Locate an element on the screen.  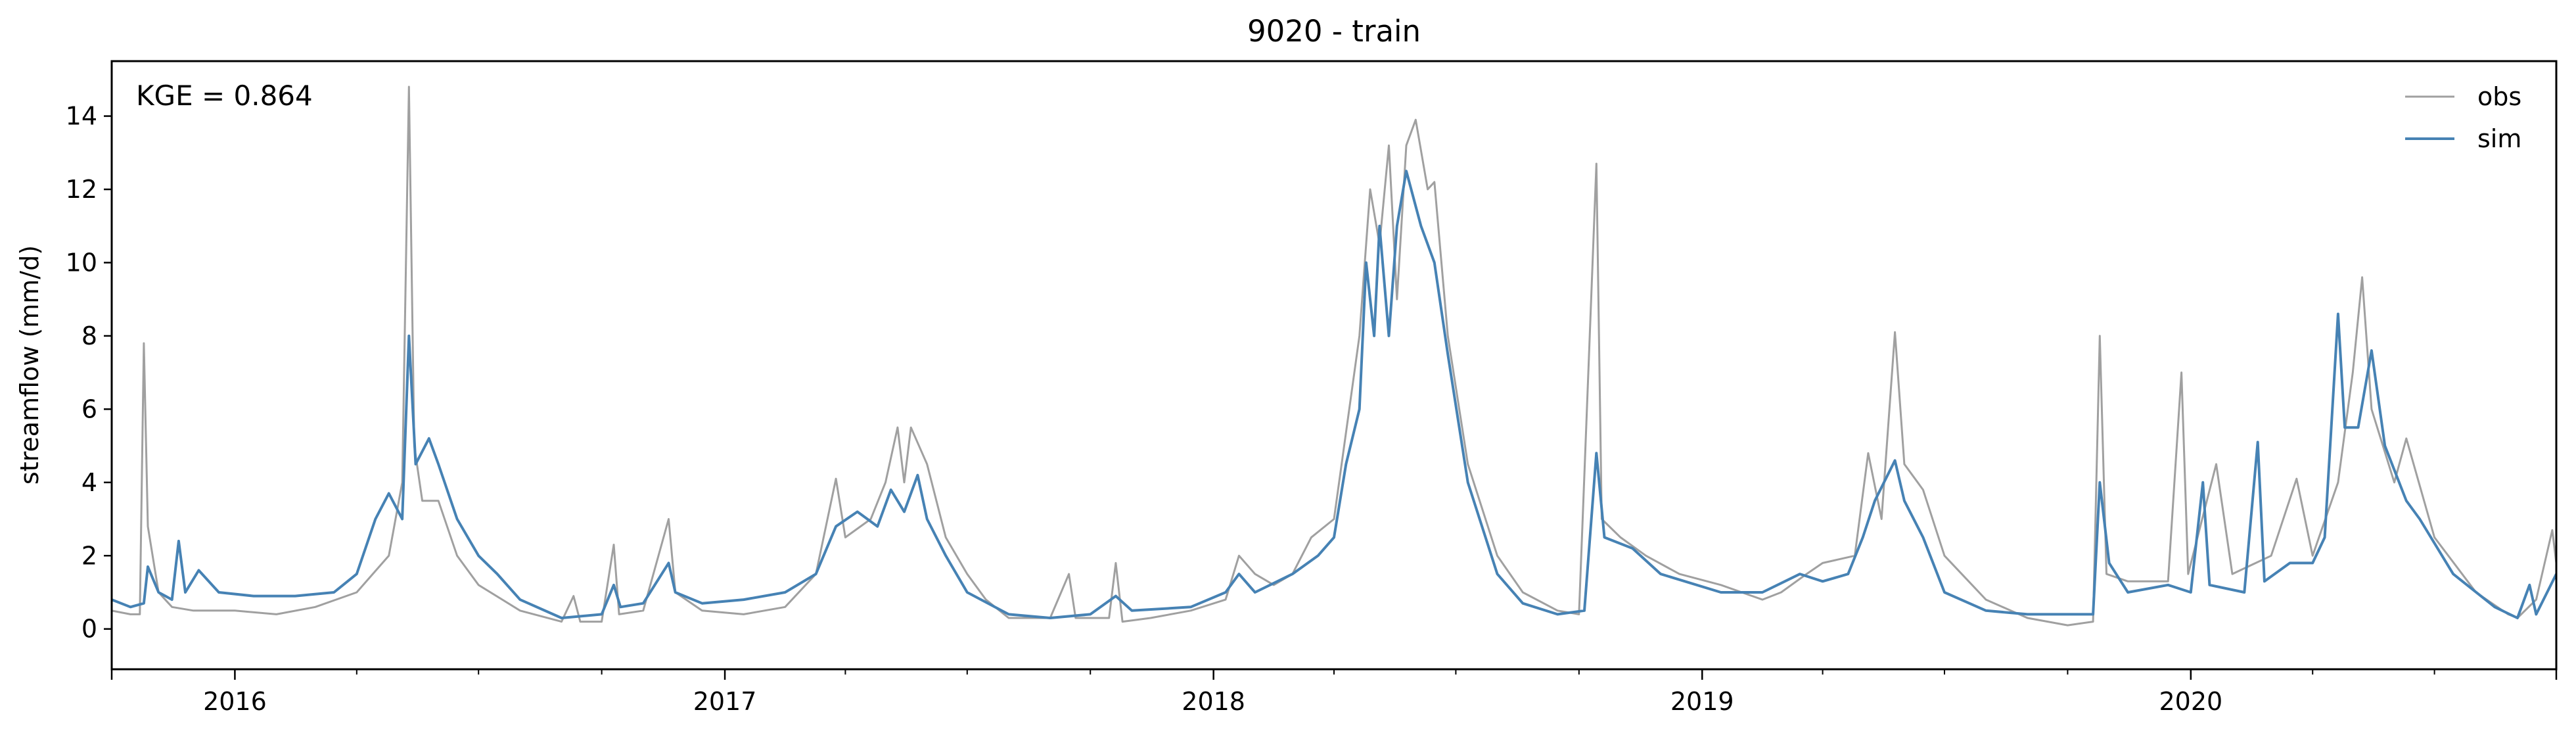
y-tick-label: 4 is located at coordinates (89, 483).